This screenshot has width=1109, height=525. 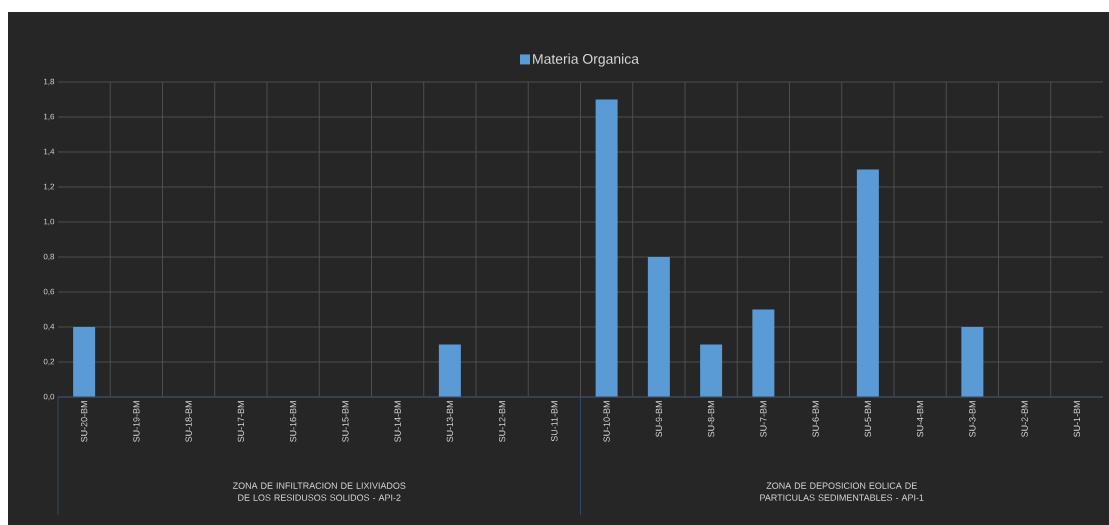 What do you see at coordinates (1024, 419) in the screenshot?
I see `x-tick-label: SU-2-BM` at bounding box center [1024, 419].